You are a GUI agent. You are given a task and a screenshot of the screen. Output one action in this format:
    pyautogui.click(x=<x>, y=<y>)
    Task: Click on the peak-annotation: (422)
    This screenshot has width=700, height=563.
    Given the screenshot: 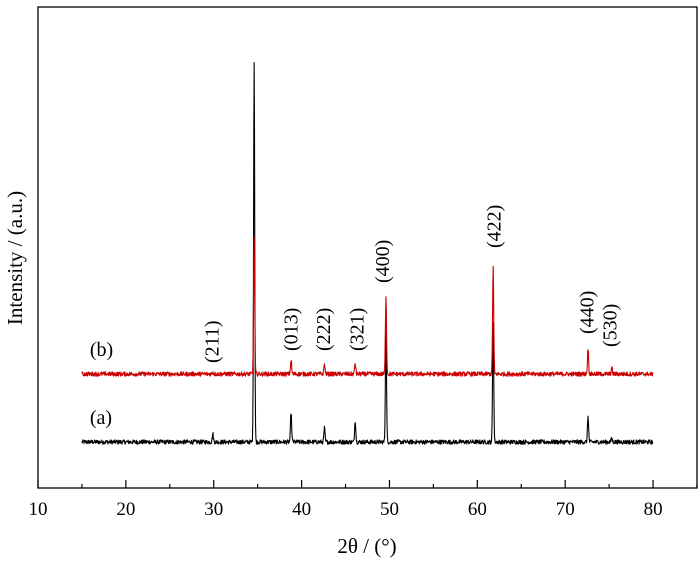 What is the action you would take?
    pyautogui.click(x=494, y=226)
    